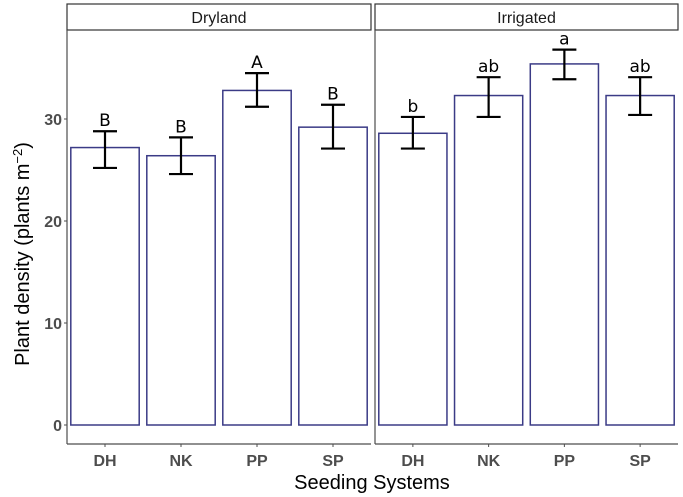  What do you see at coordinates (57, 426) in the screenshot?
I see `y-tick-label: 0` at bounding box center [57, 426].